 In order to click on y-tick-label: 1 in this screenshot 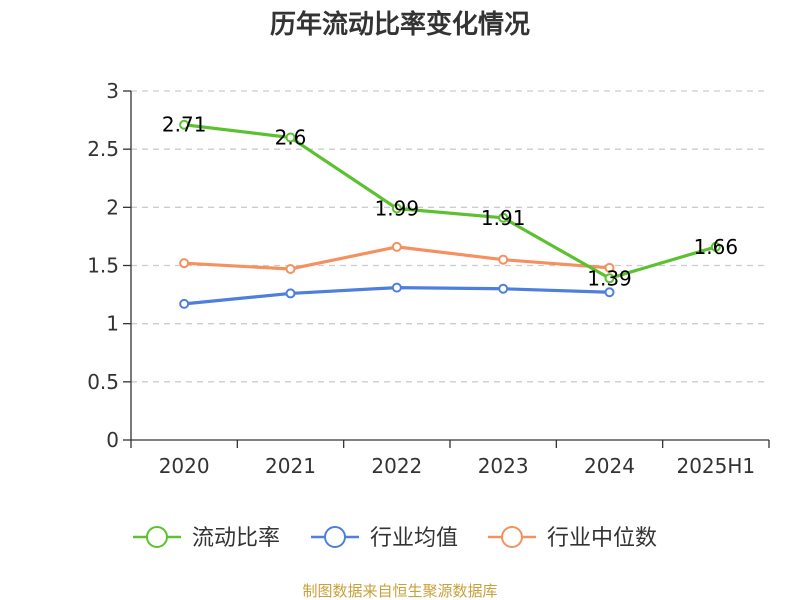, I will do `click(112, 324)`.